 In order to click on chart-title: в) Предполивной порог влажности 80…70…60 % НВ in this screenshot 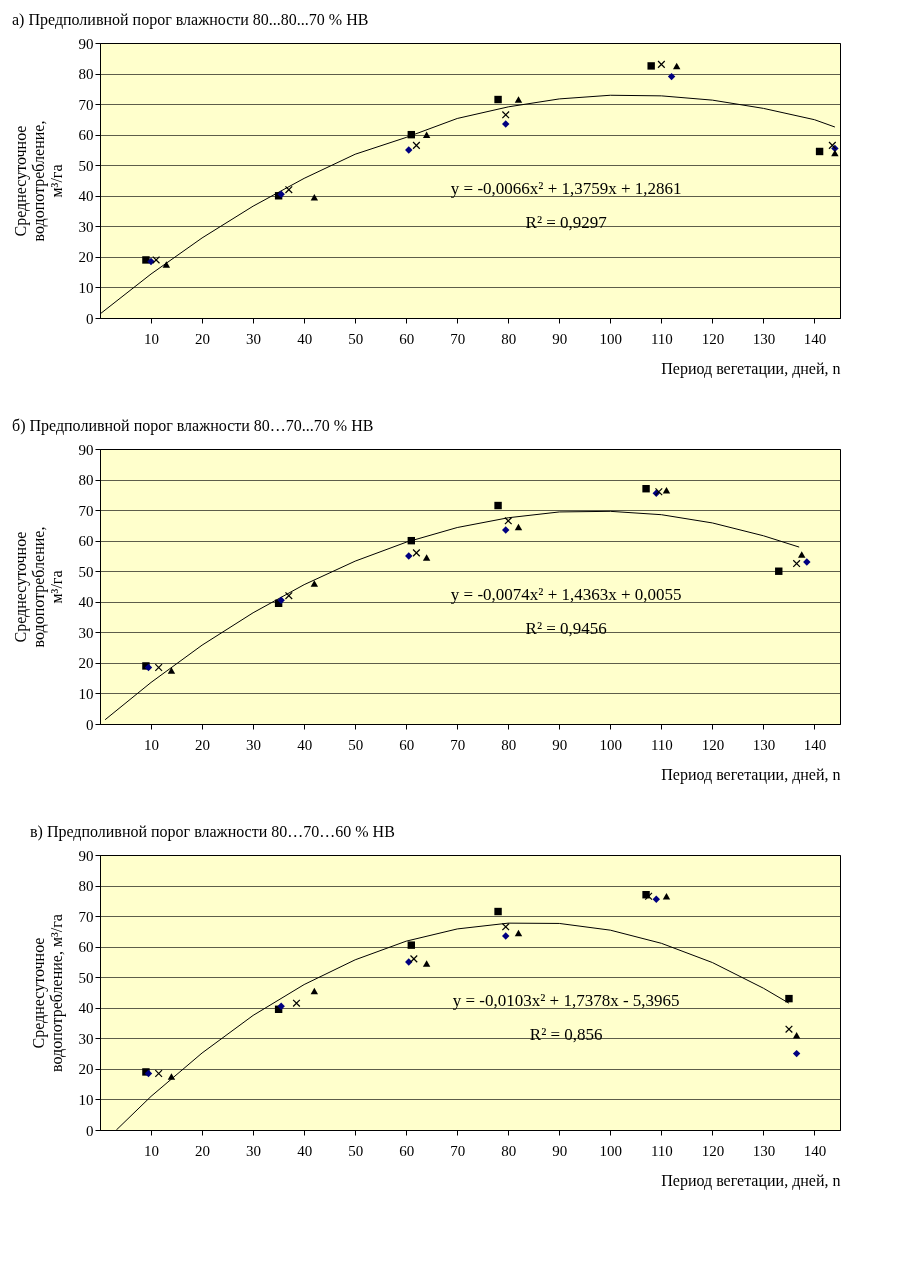, I will do `click(212, 832)`.